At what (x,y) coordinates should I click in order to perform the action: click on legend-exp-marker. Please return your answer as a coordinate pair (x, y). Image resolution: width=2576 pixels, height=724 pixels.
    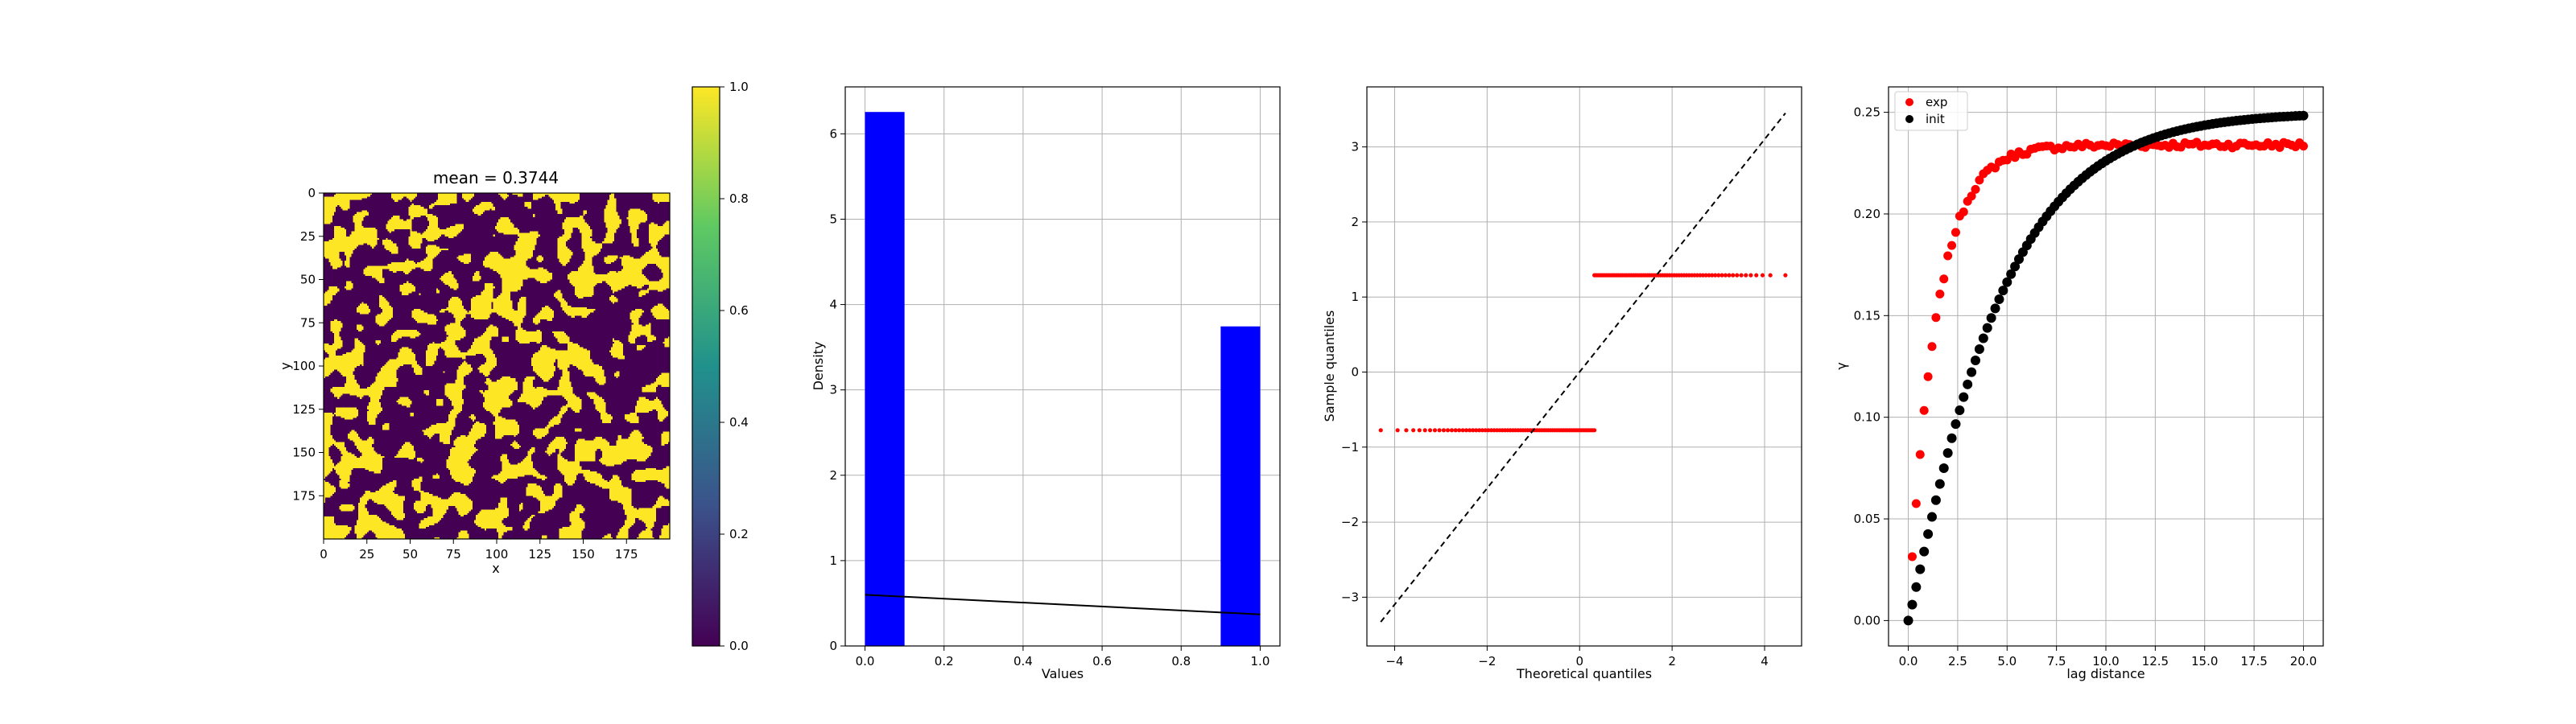
    Looking at the image, I should click on (1909, 102).